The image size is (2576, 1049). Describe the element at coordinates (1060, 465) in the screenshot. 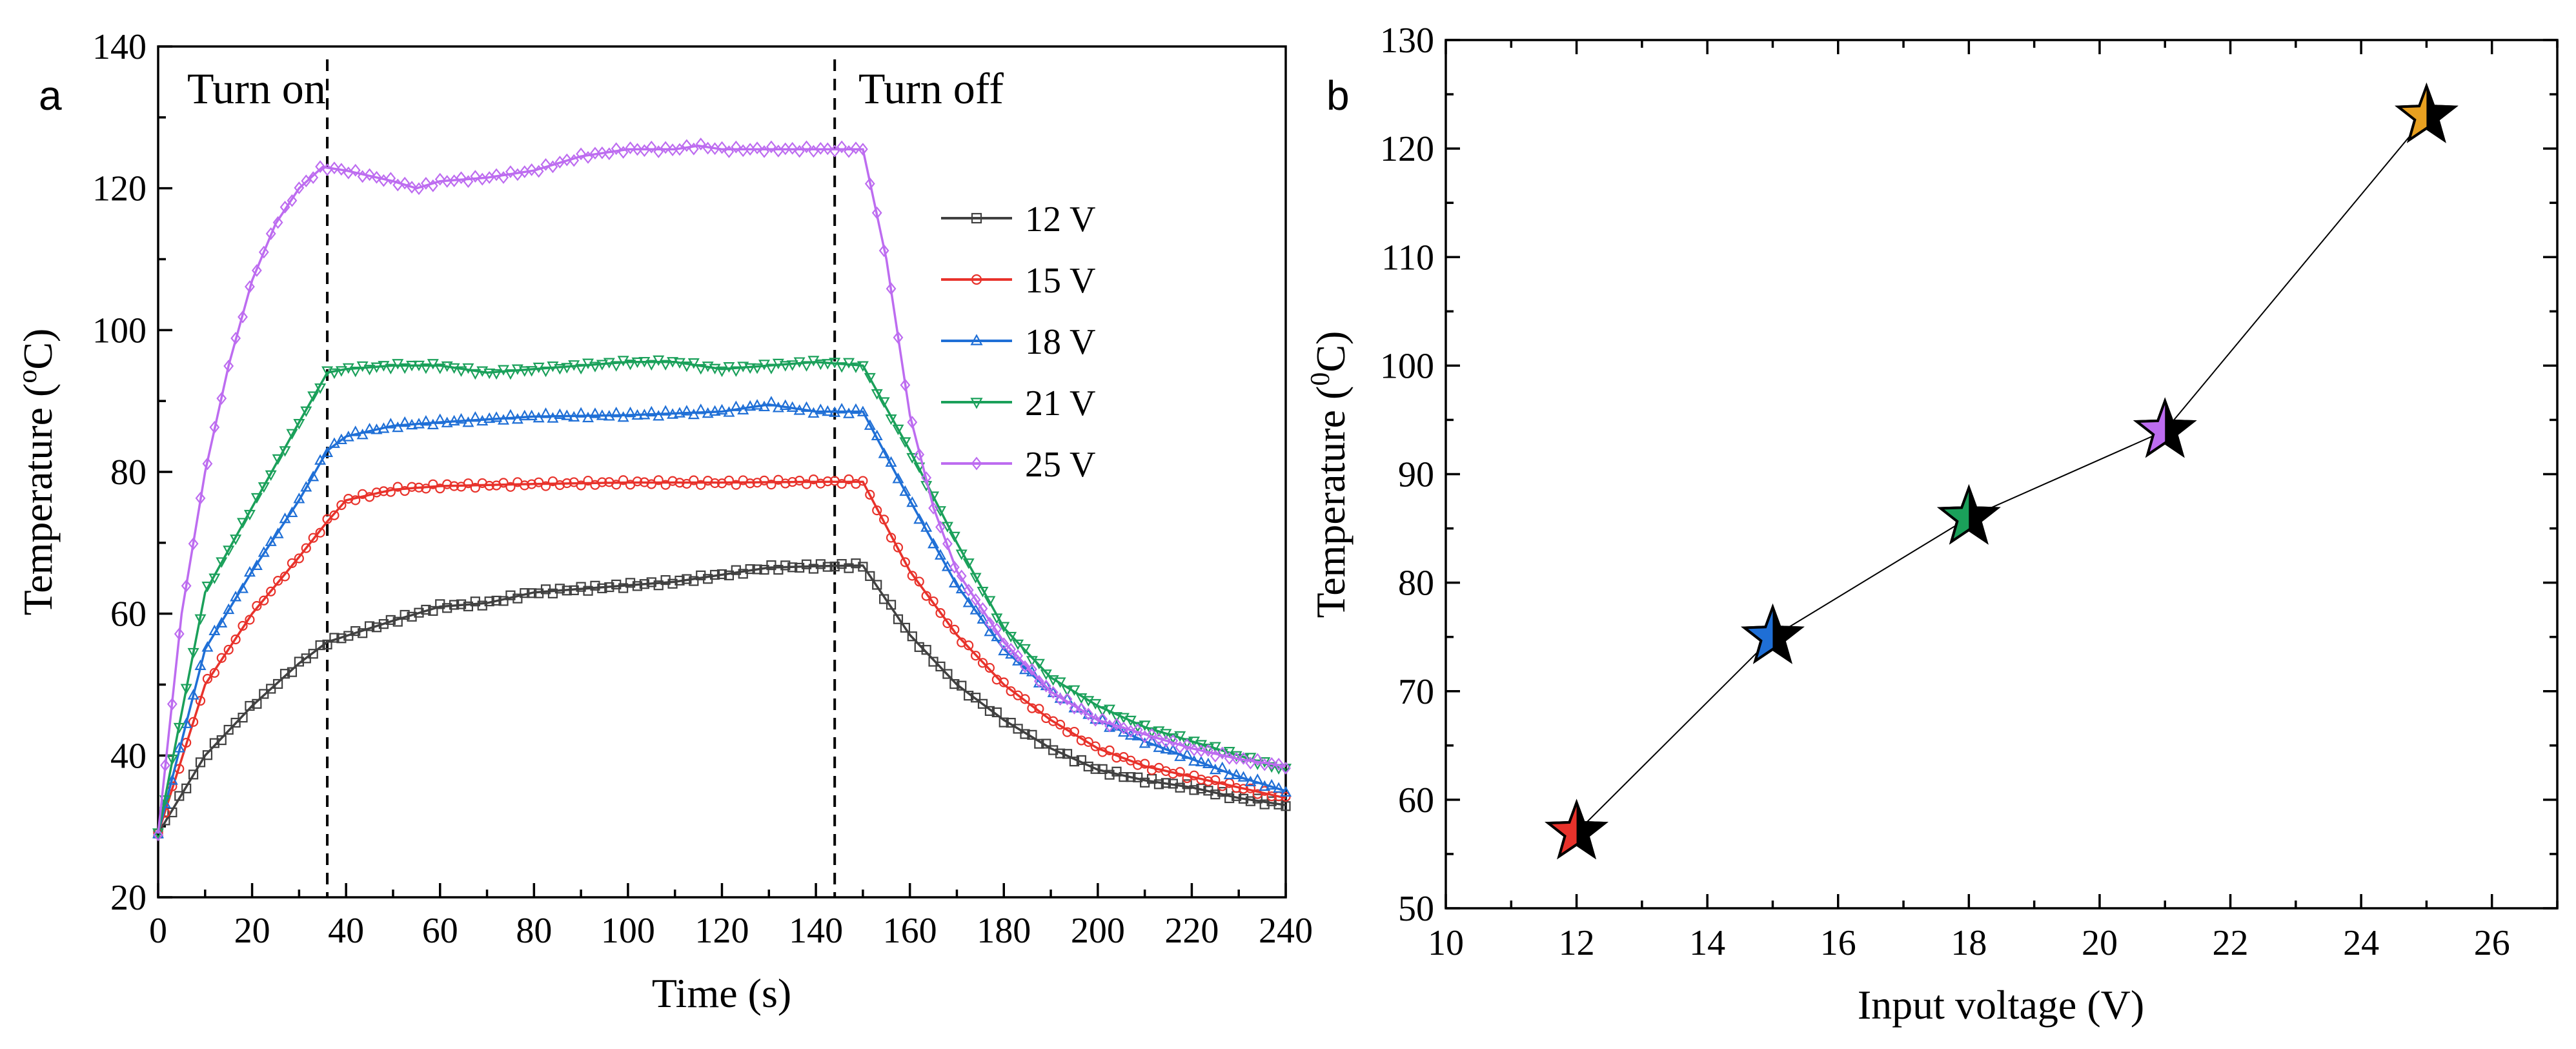

I see `legend-label: 25 V` at that location.